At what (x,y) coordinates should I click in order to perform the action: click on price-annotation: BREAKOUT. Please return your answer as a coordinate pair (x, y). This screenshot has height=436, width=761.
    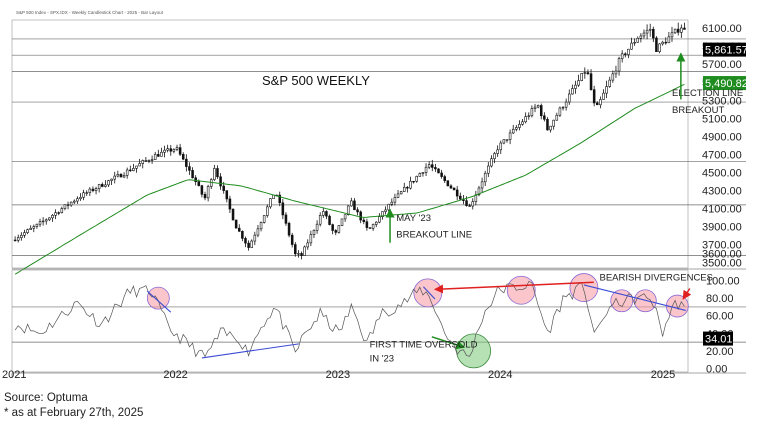
    Looking at the image, I should click on (698, 110).